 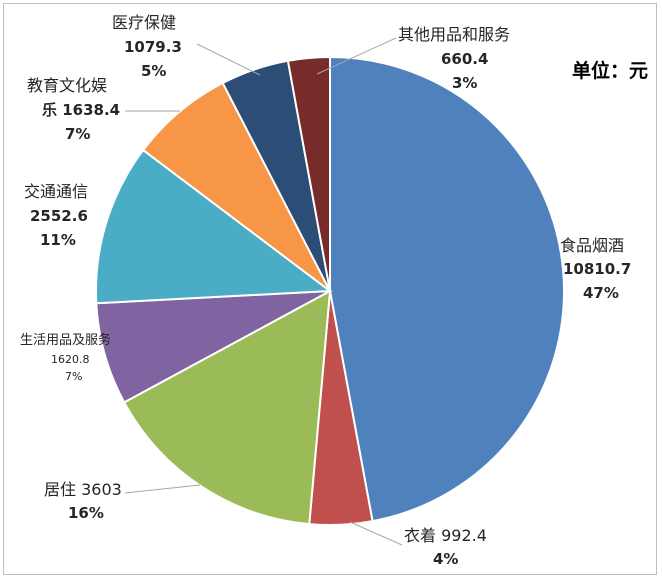 What do you see at coordinates (162, 489) in the screenshot?
I see `leader-line-housing` at bounding box center [162, 489].